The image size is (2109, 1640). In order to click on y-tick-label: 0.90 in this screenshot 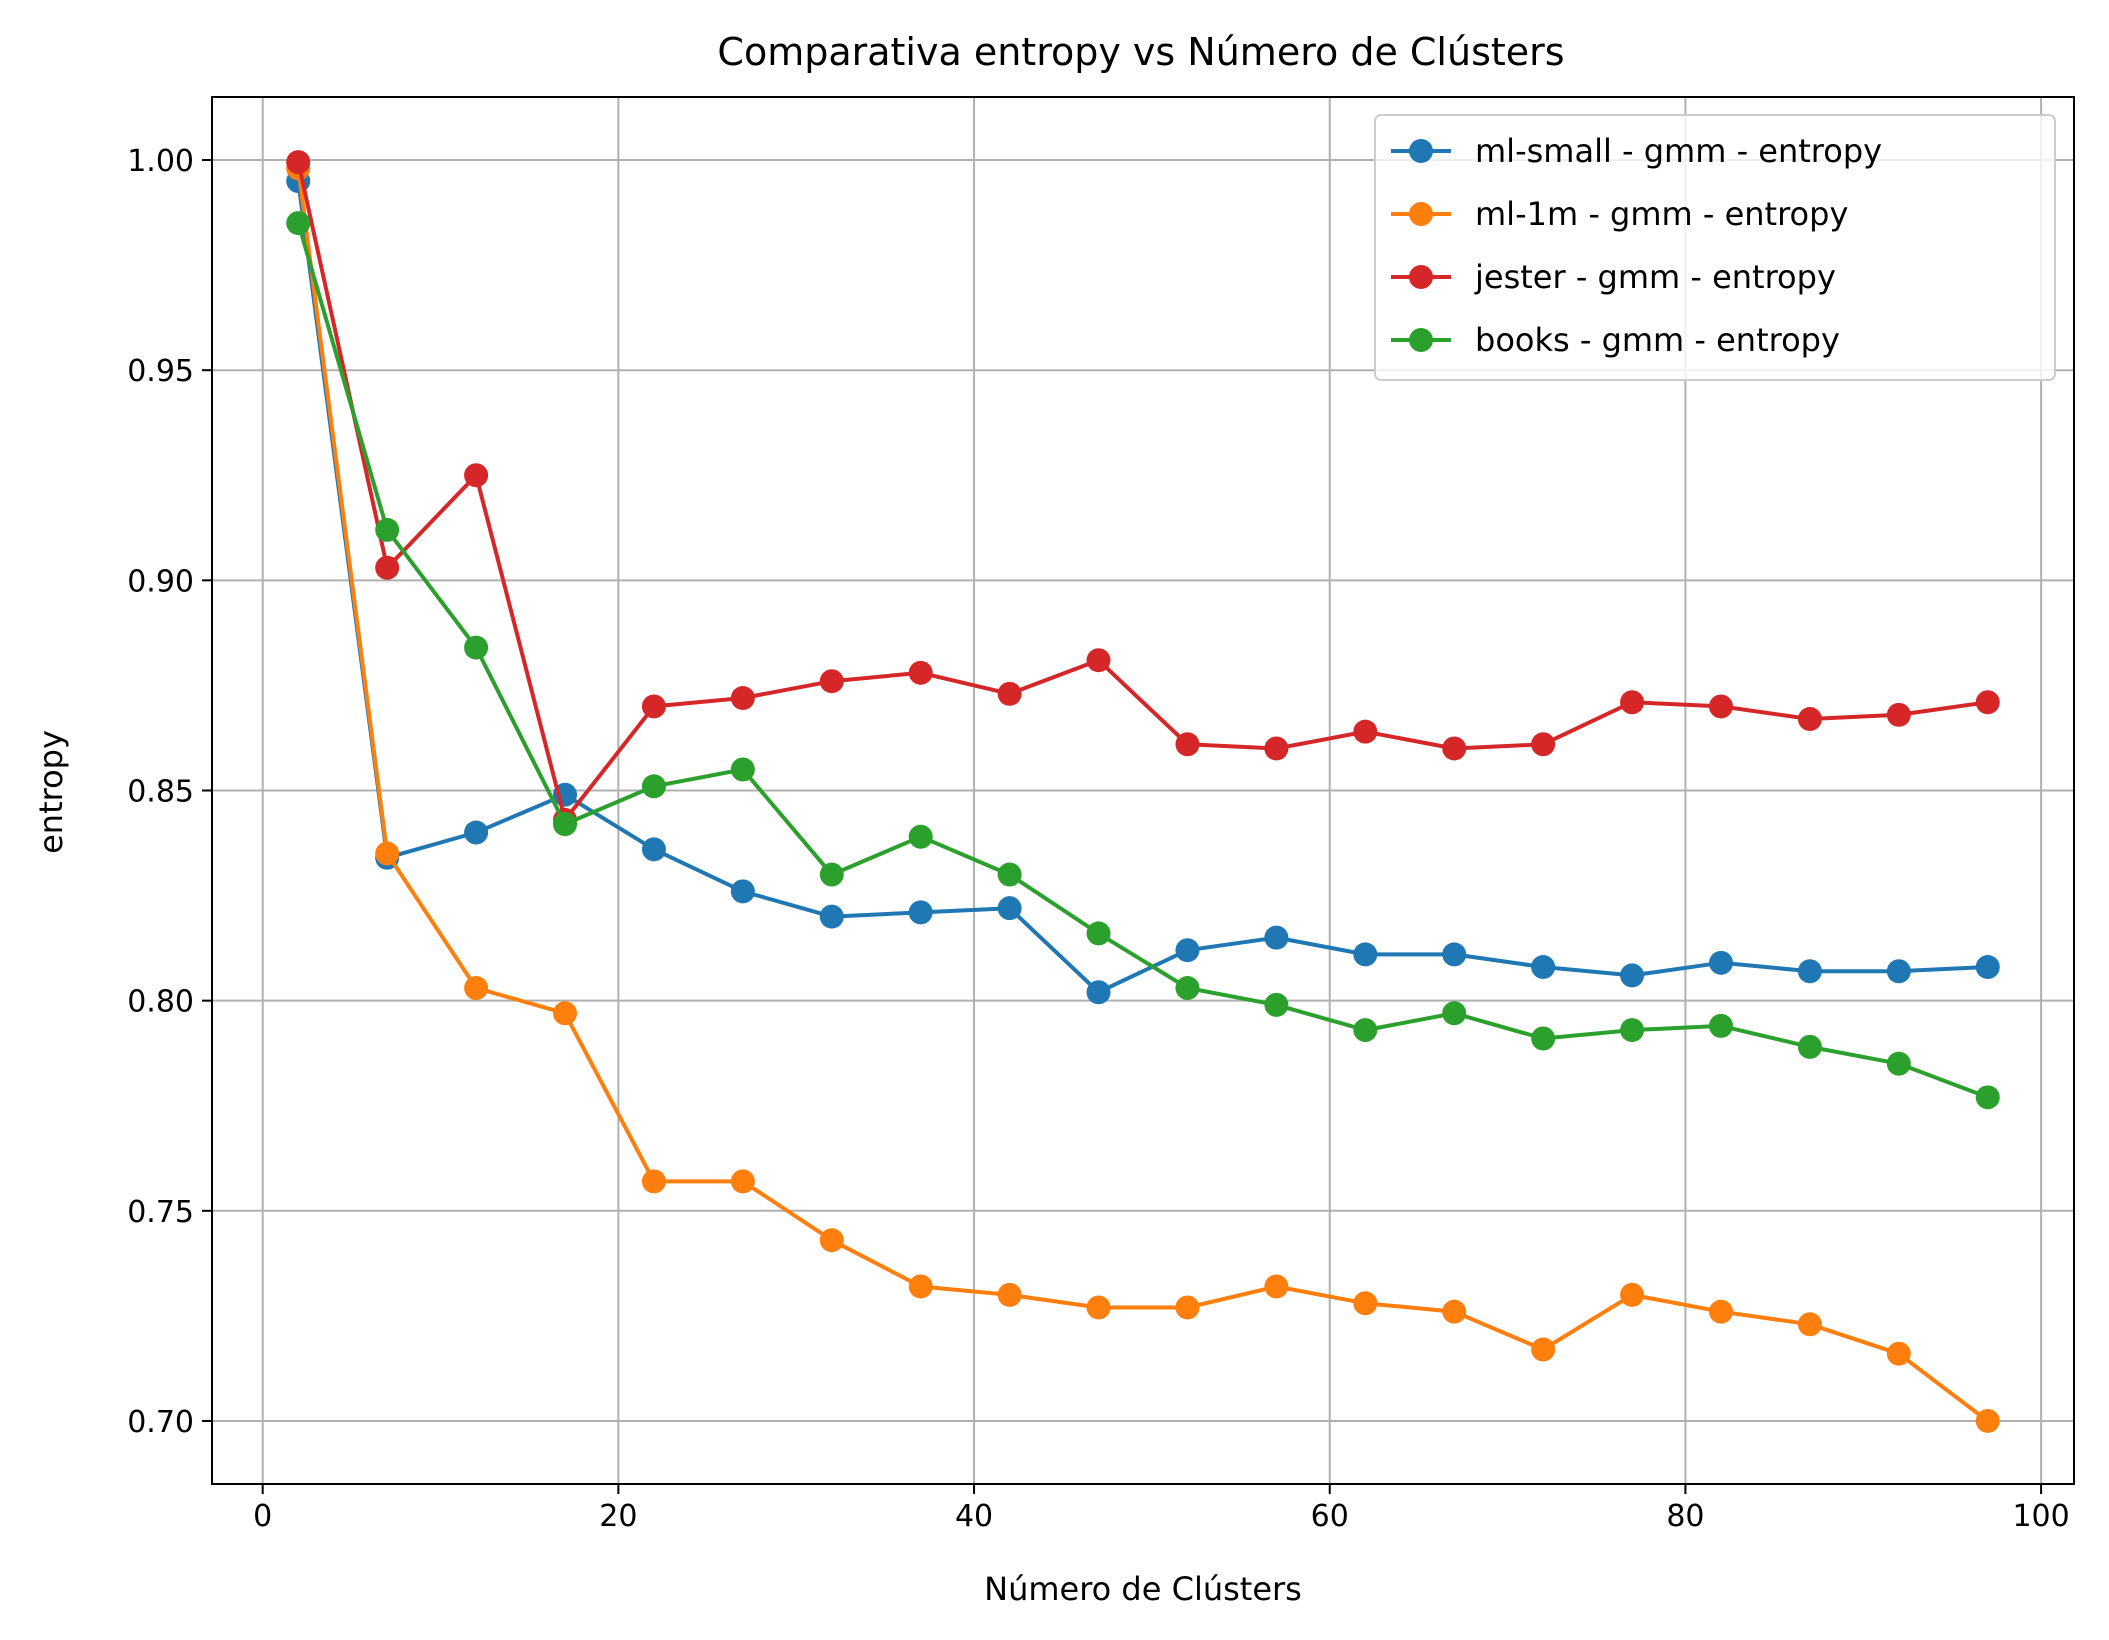, I will do `click(160, 581)`.